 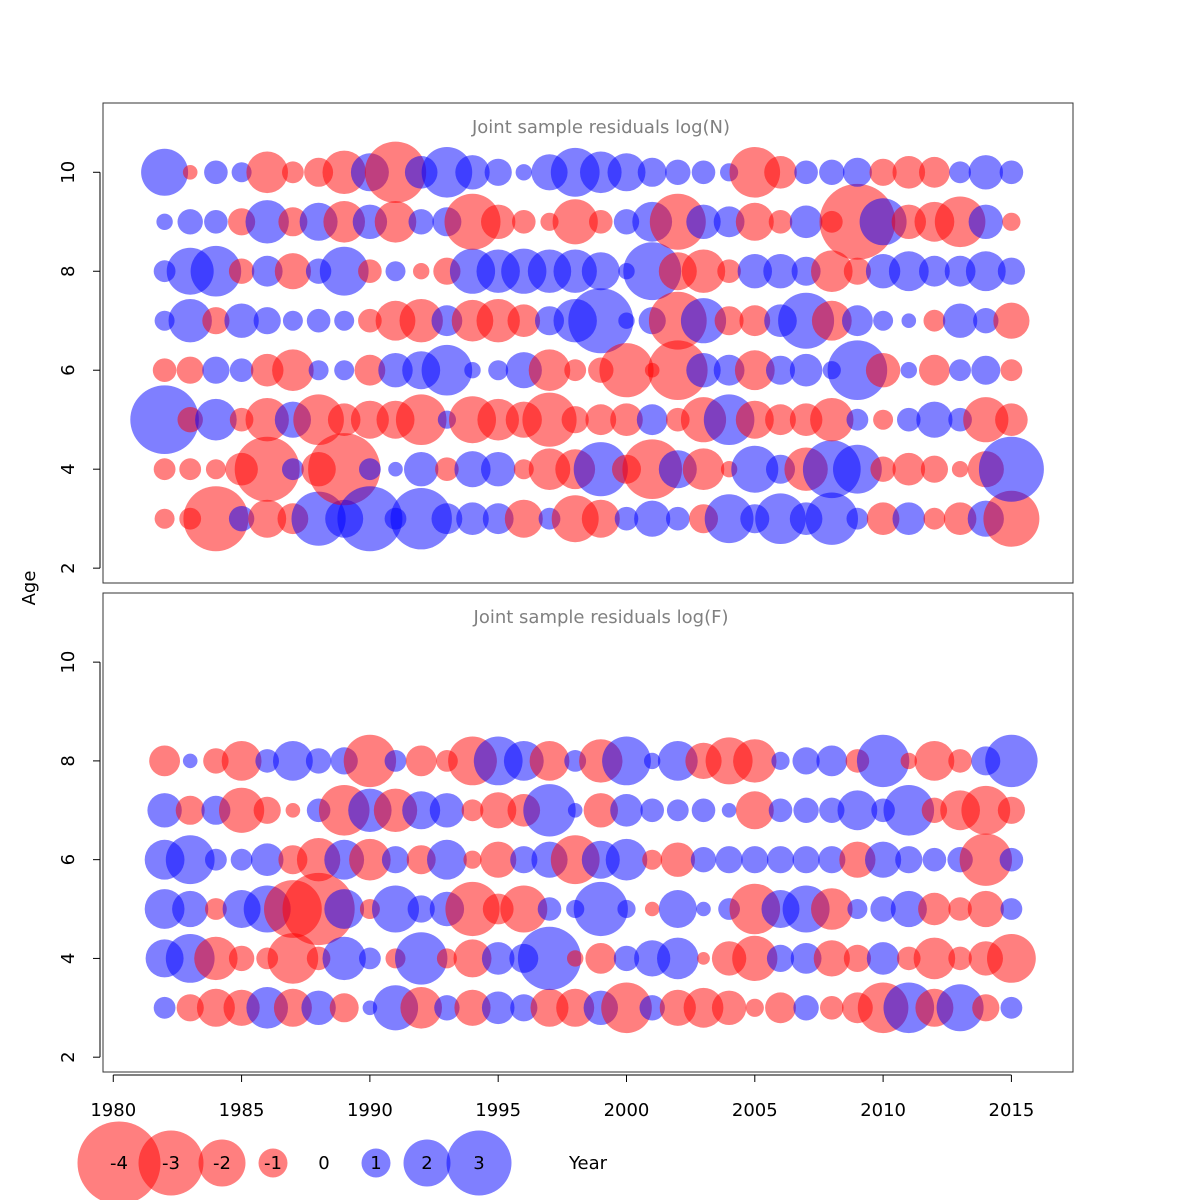 I want to click on bubble-logF-2004-age3, so click(x=729, y=1007).